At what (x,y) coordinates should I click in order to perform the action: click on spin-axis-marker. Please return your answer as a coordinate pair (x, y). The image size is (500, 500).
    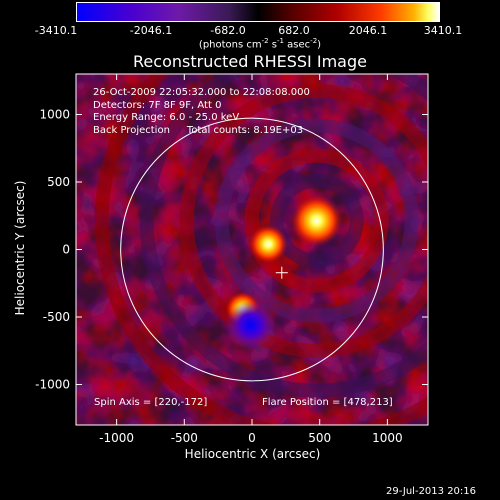
    Looking at the image, I should click on (281, 272).